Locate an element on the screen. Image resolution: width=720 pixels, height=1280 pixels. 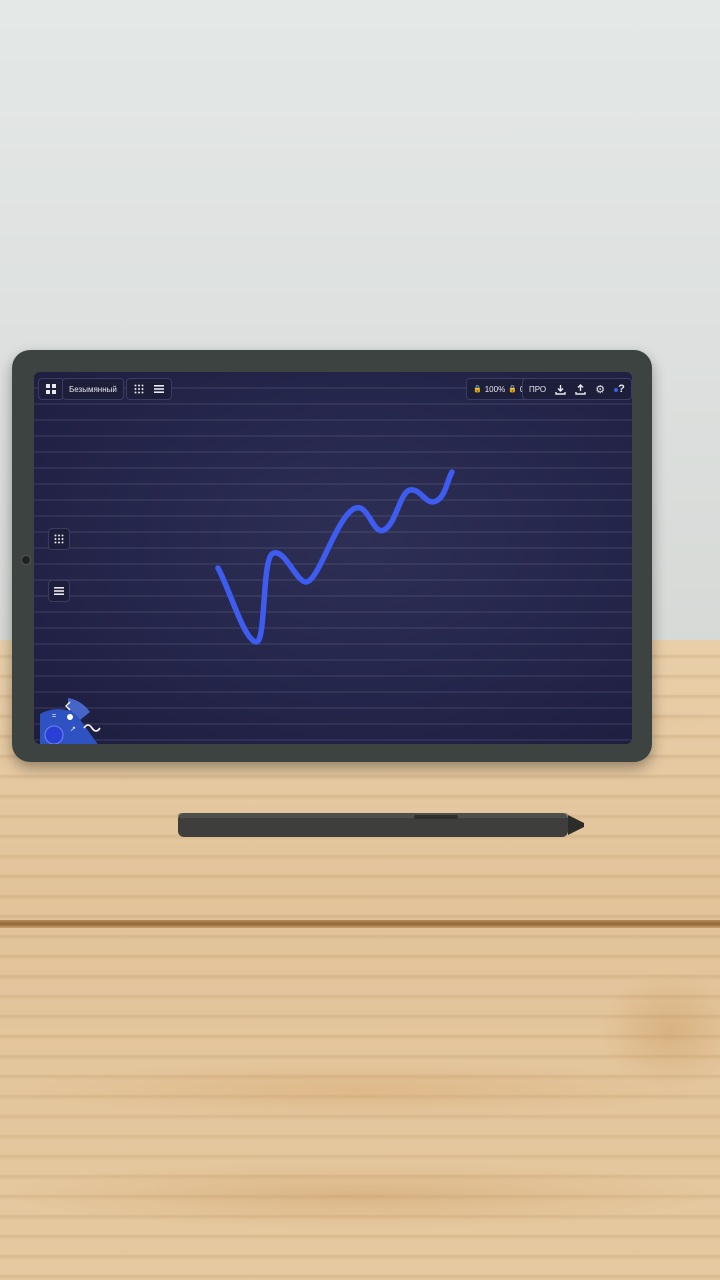
download-icon is located at coordinates (560, 389).